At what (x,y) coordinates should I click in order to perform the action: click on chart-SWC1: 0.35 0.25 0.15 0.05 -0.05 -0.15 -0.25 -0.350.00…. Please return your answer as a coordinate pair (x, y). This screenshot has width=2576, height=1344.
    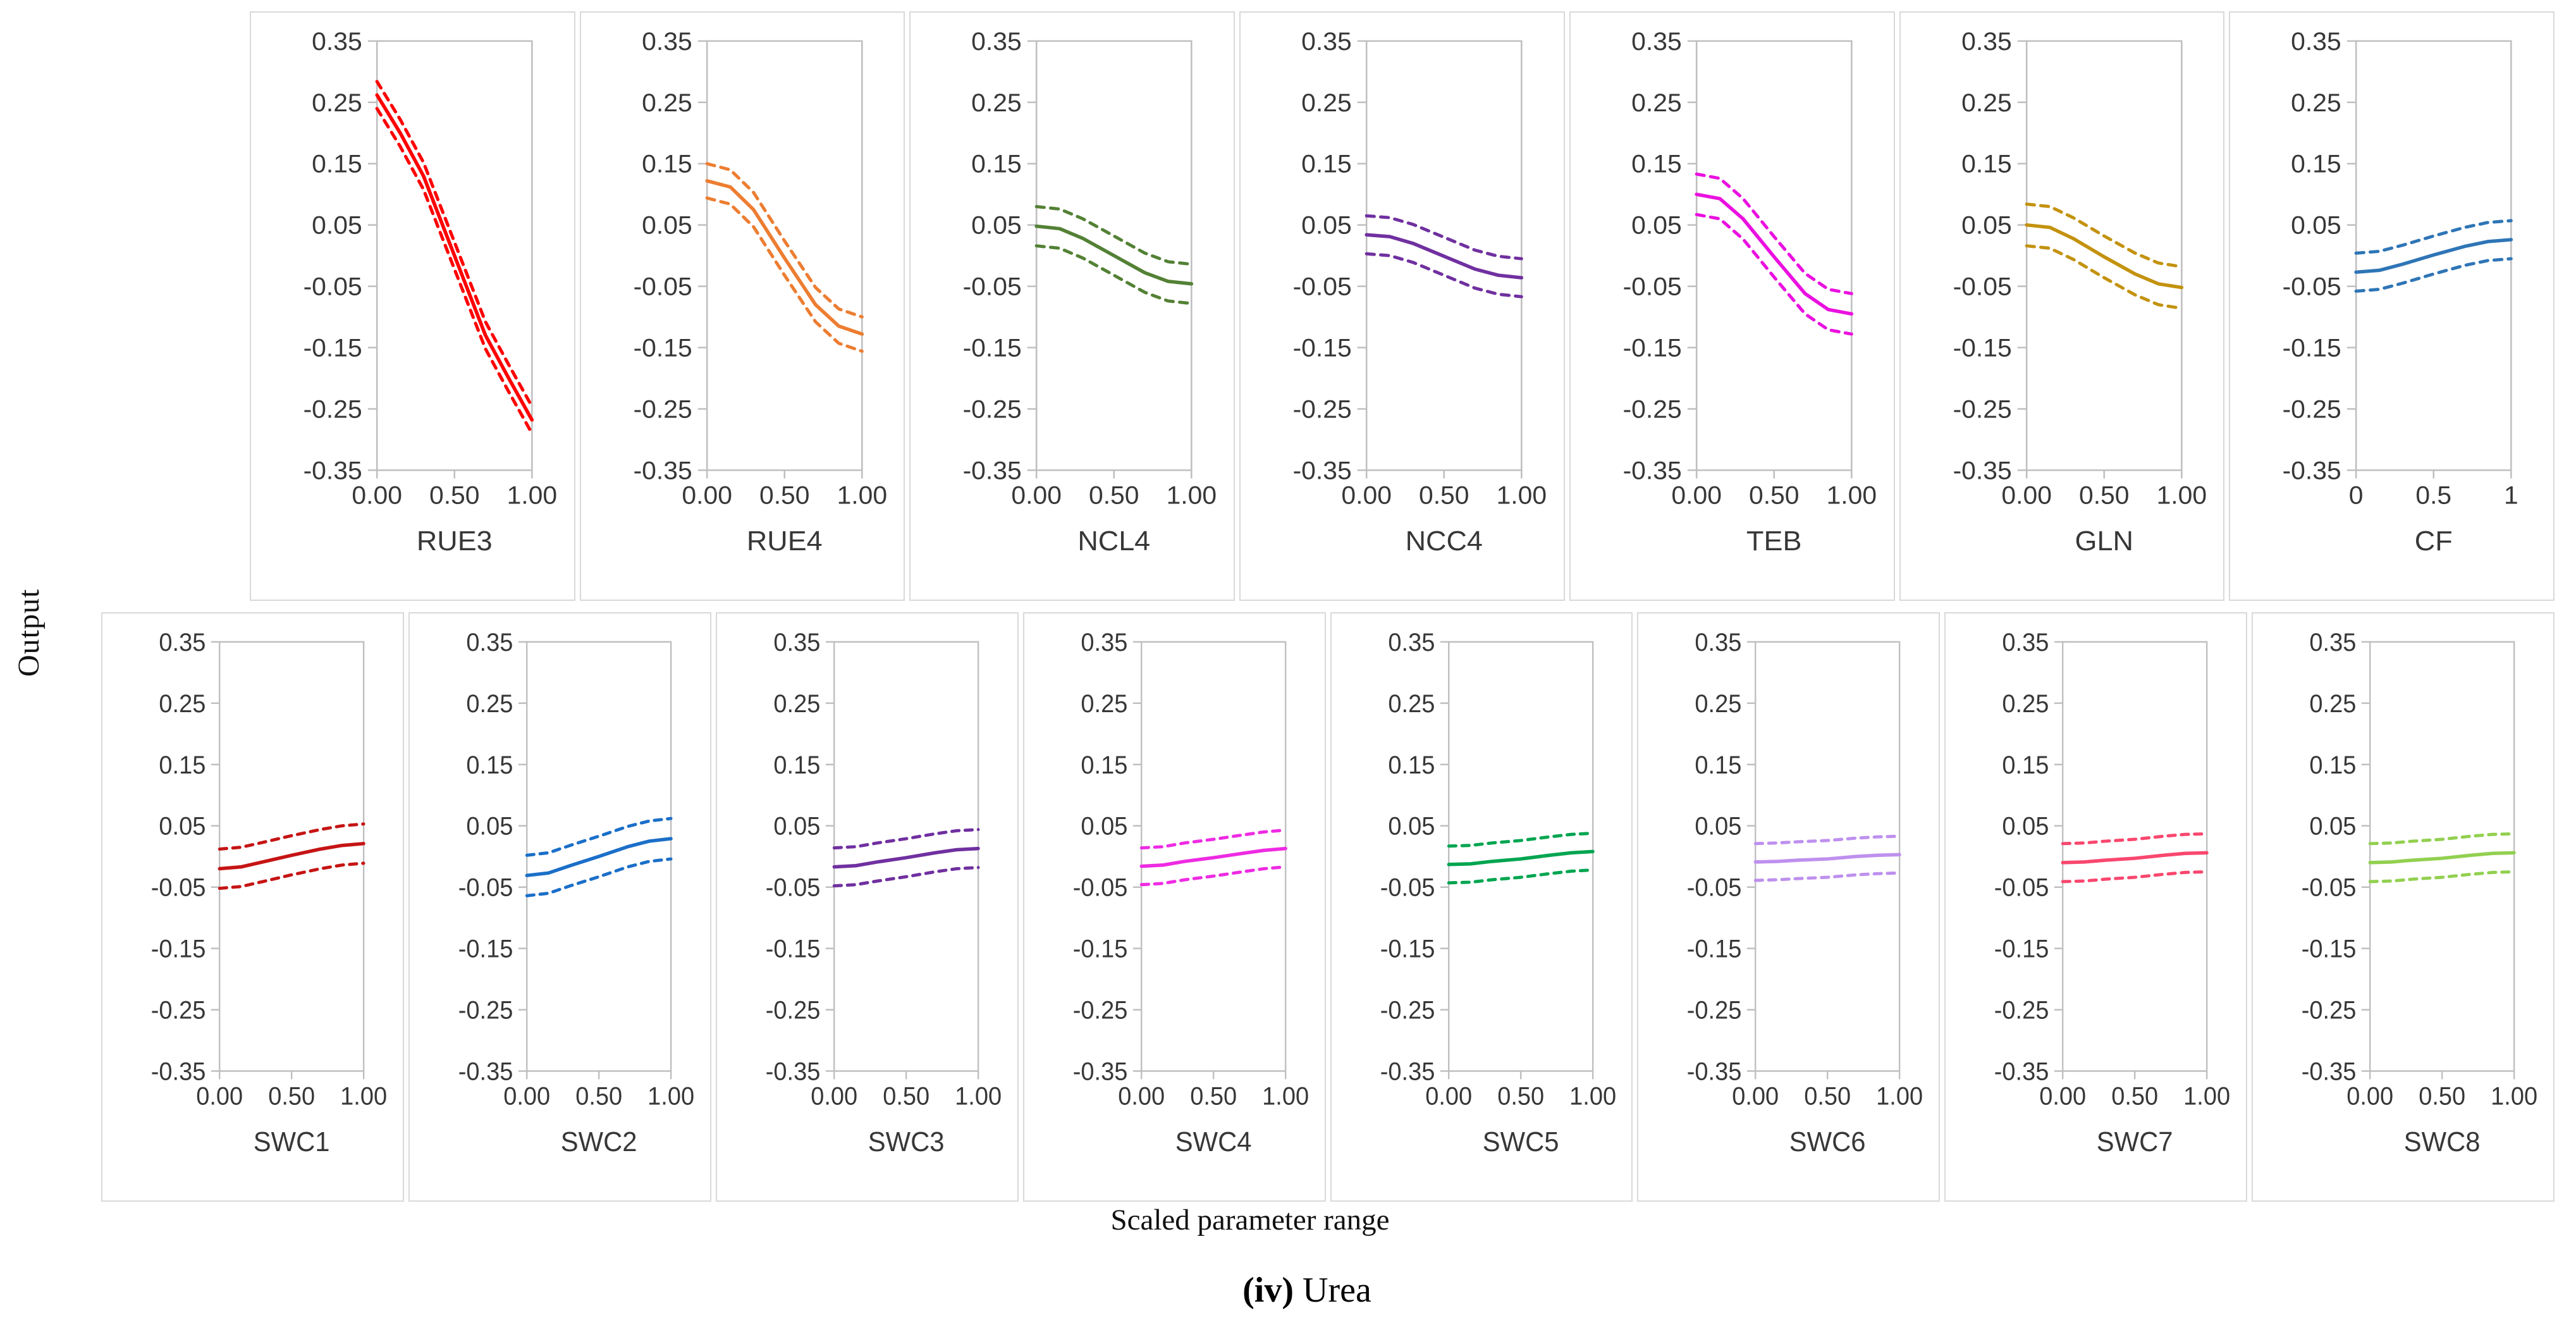
    Looking at the image, I should click on (269, 893).